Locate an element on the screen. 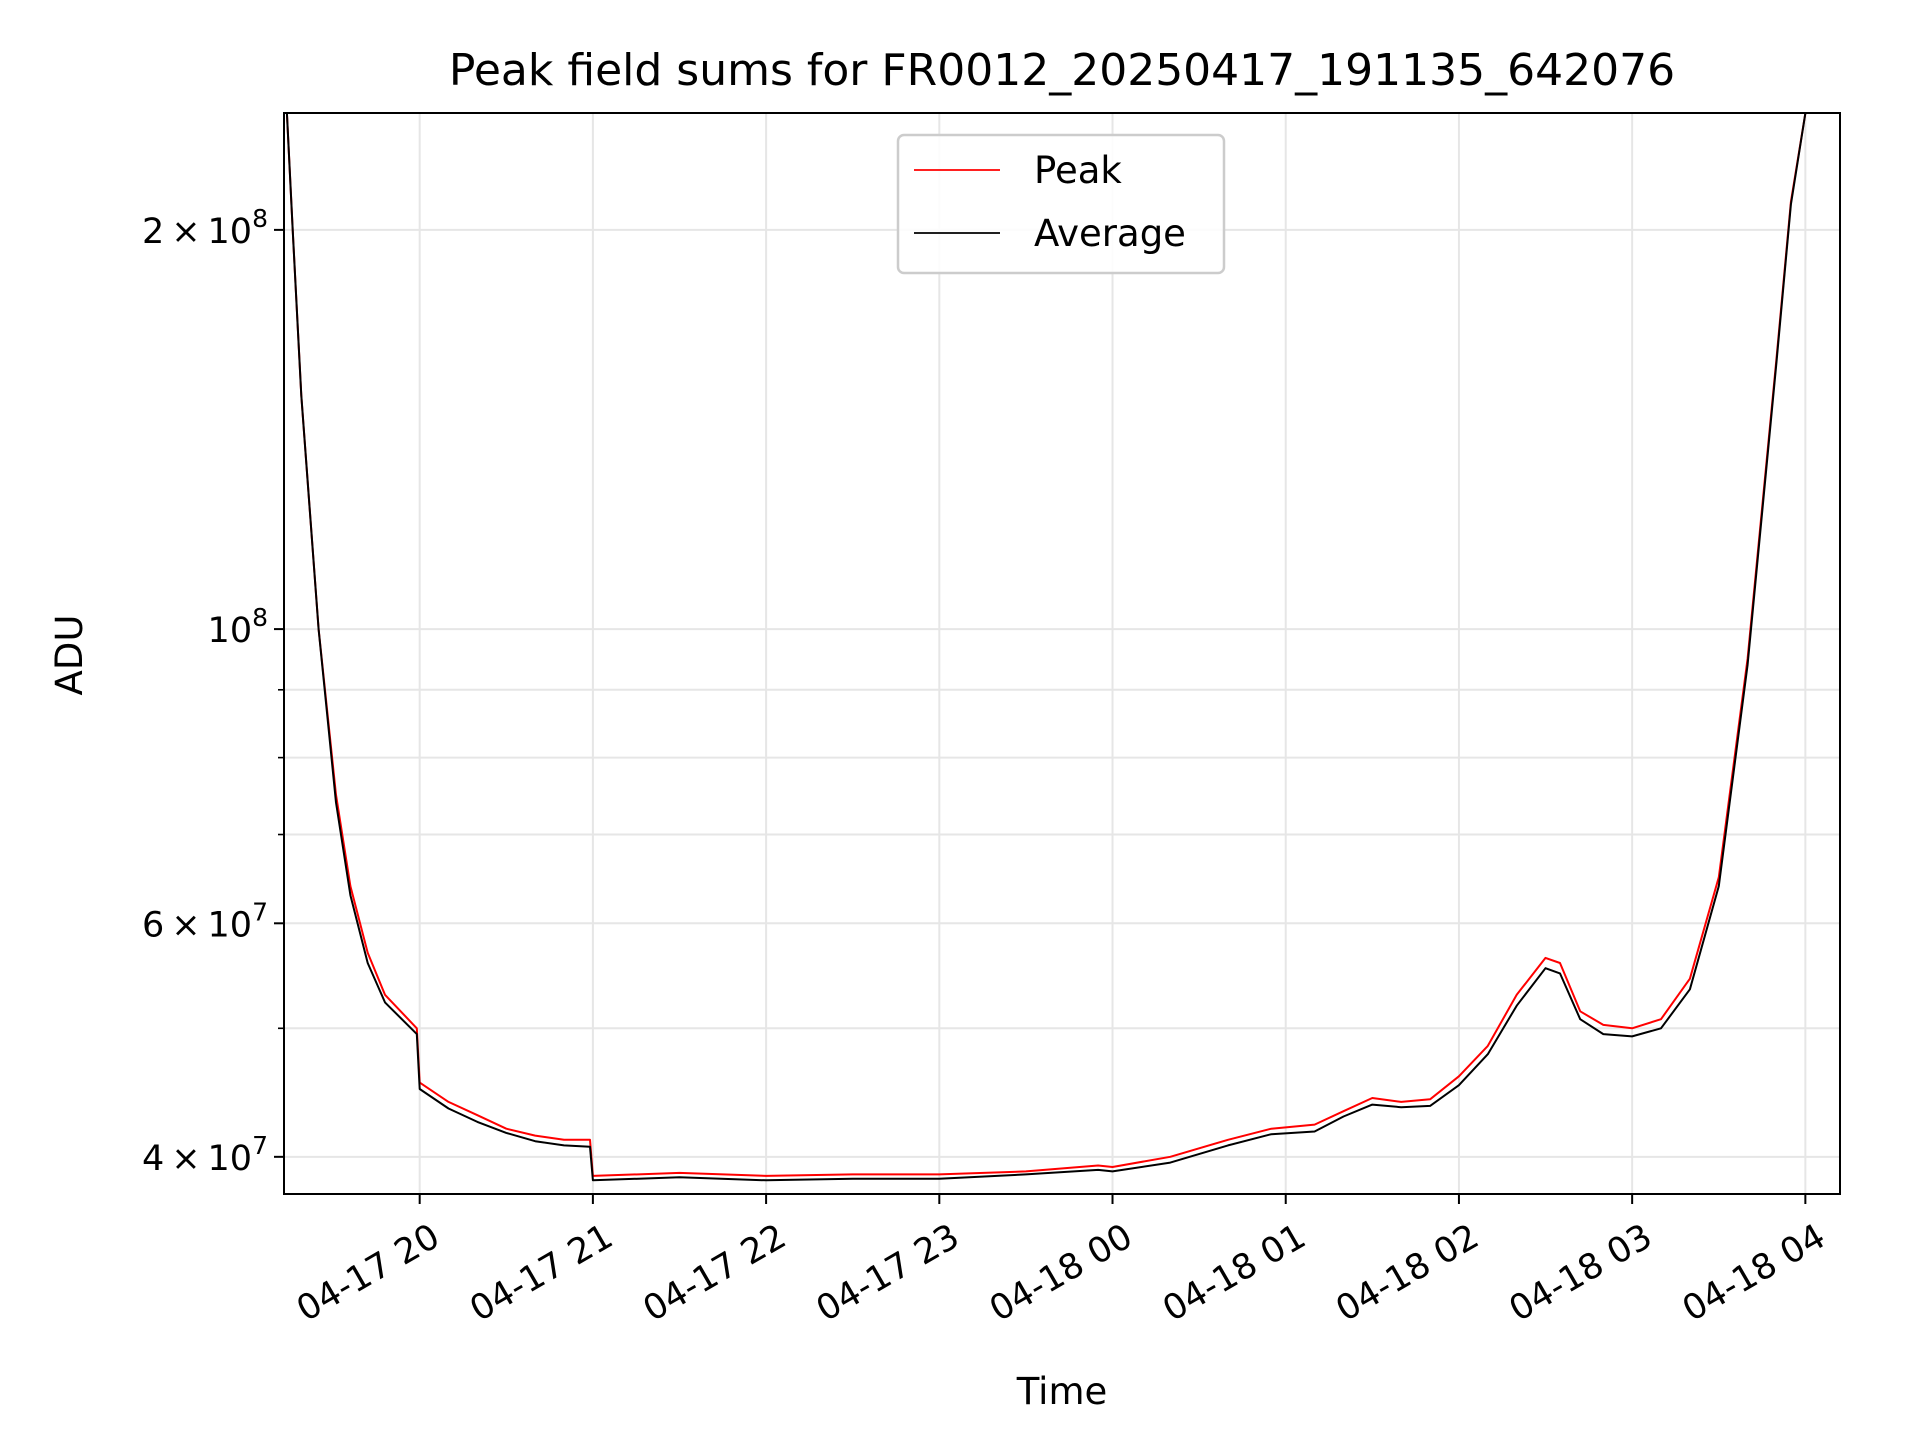  x-tick-label: 04-18 04 is located at coordinates (1754, 1273).